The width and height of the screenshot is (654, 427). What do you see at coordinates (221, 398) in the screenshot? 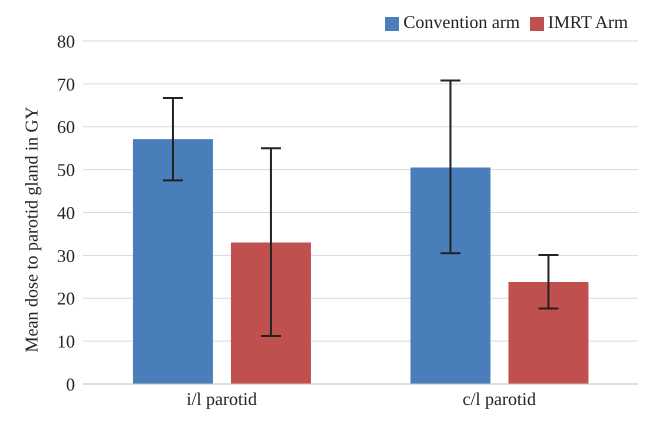
I see `x-tick-label: i/l parotid` at bounding box center [221, 398].